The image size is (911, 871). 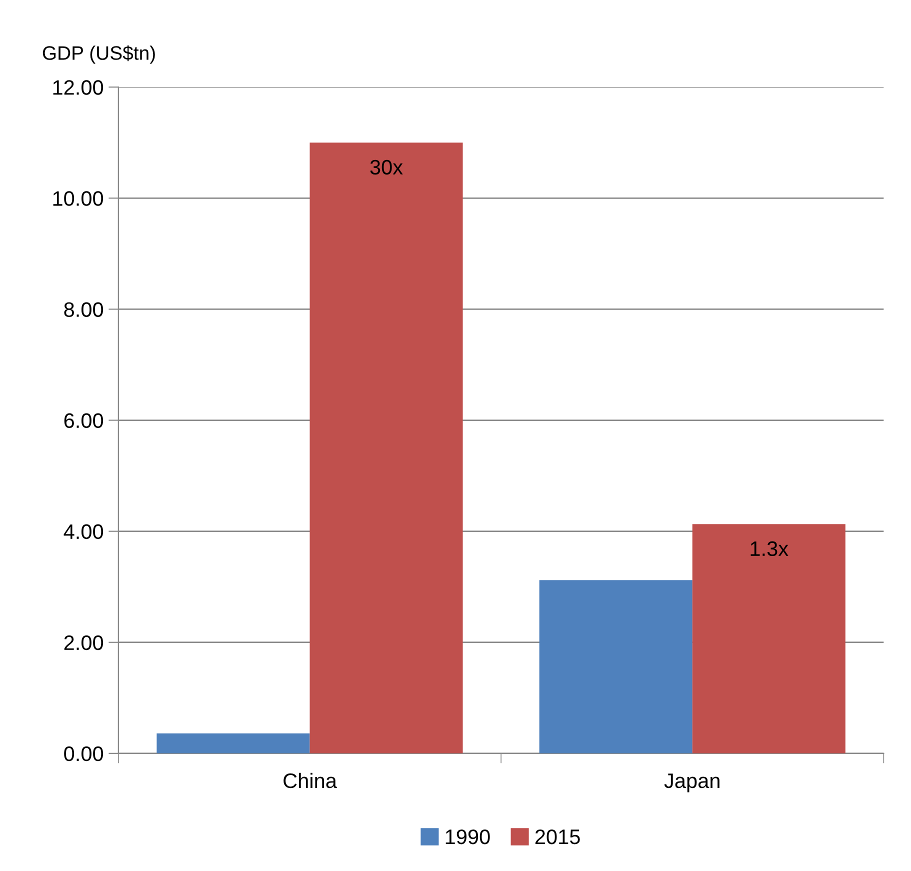 I want to click on y-axis-title: GDP (US$tn), so click(x=98, y=54).